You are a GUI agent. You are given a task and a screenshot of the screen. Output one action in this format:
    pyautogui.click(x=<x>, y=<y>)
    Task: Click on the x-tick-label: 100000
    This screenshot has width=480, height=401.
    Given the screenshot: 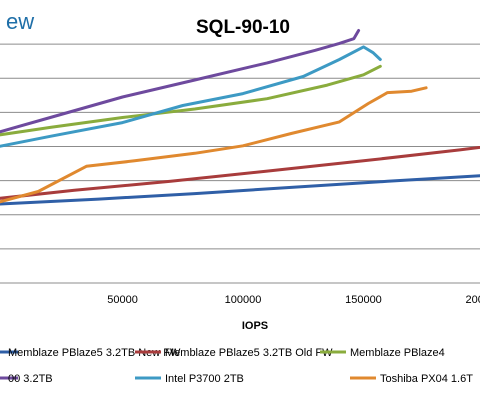 What is the action you would take?
    pyautogui.click(x=243, y=300)
    